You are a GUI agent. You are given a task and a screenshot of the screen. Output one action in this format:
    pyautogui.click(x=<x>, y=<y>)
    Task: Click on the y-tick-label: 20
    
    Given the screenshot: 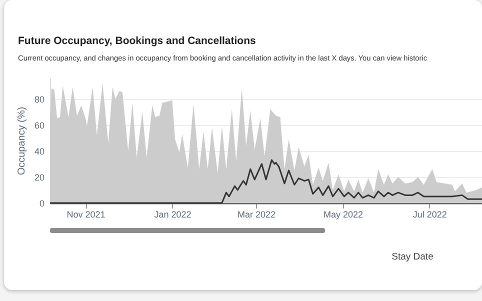 What is the action you would take?
    pyautogui.click(x=39, y=177)
    